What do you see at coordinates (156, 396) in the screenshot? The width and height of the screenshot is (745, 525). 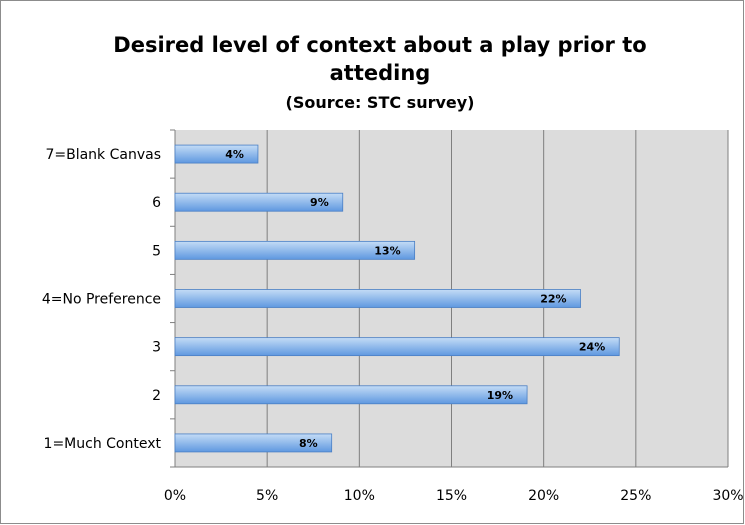 I see `y-tick-label: 2` at bounding box center [156, 396].